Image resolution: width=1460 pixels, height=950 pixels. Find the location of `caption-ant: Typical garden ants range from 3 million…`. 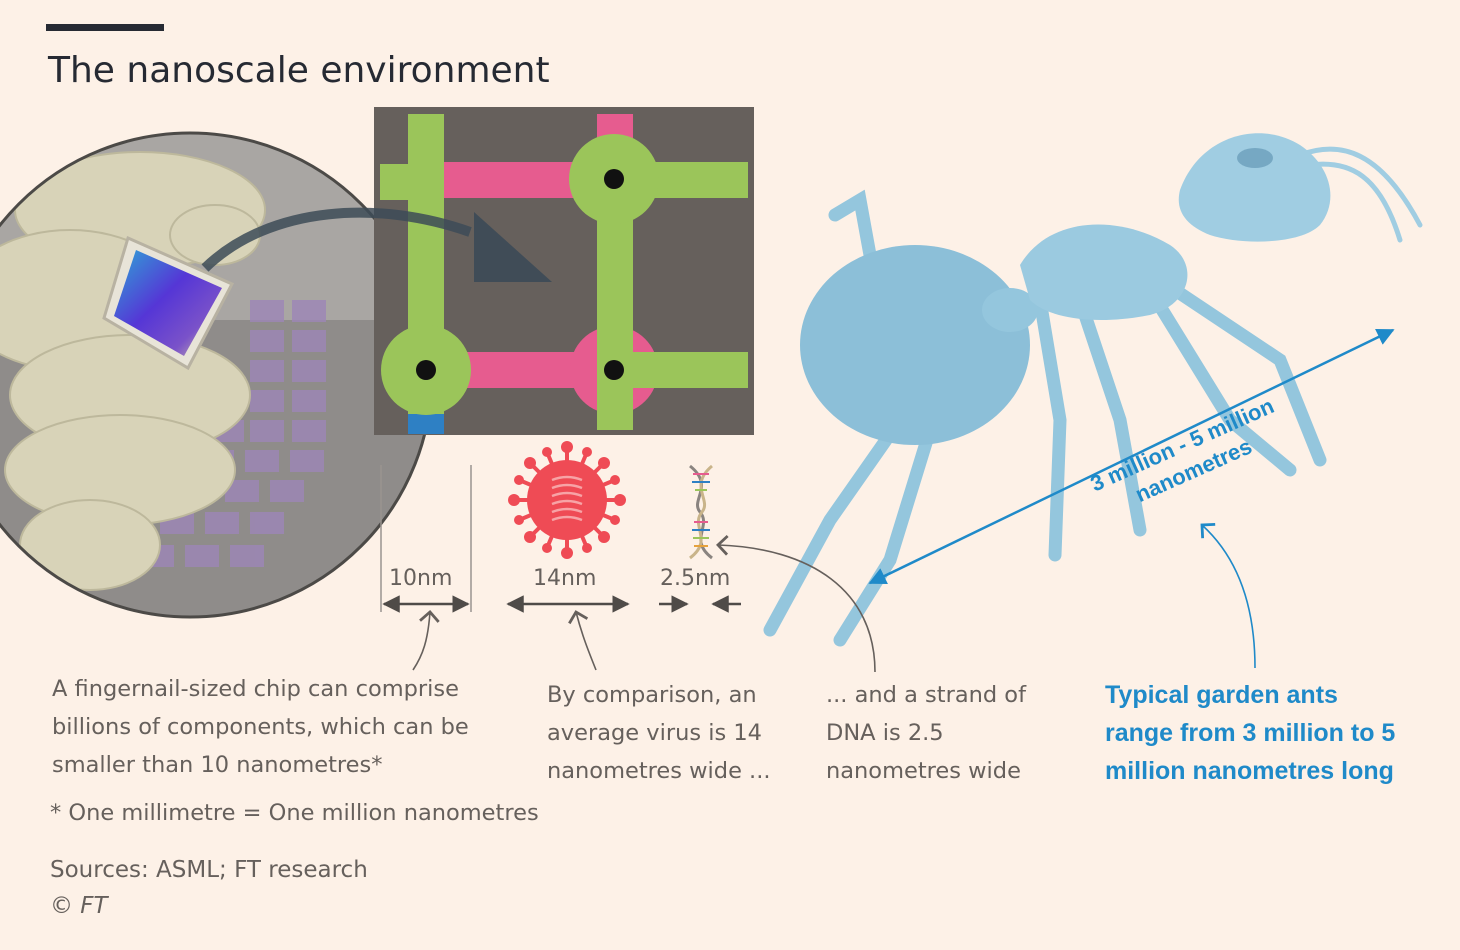

caption-ant: Typical garden ants range from 3 million… is located at coordinates (1250, 733).